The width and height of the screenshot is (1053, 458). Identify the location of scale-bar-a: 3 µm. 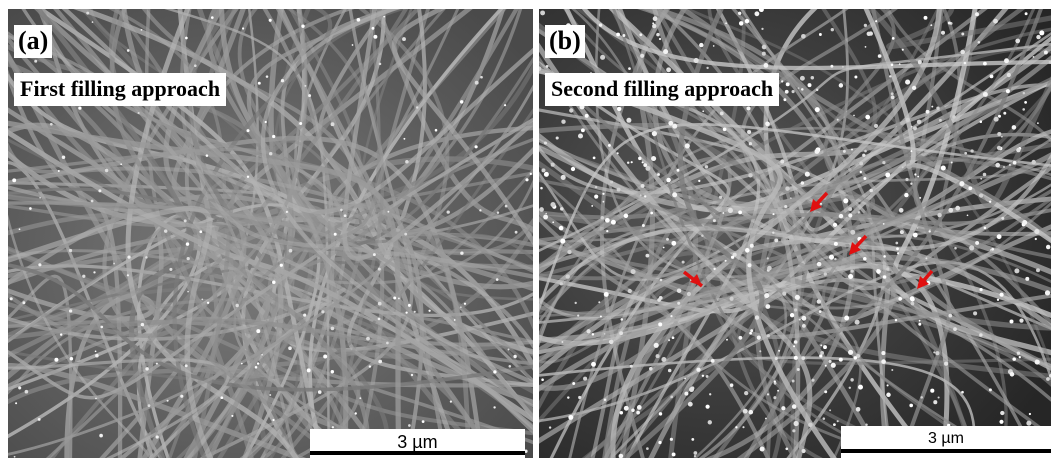
(417, 443).